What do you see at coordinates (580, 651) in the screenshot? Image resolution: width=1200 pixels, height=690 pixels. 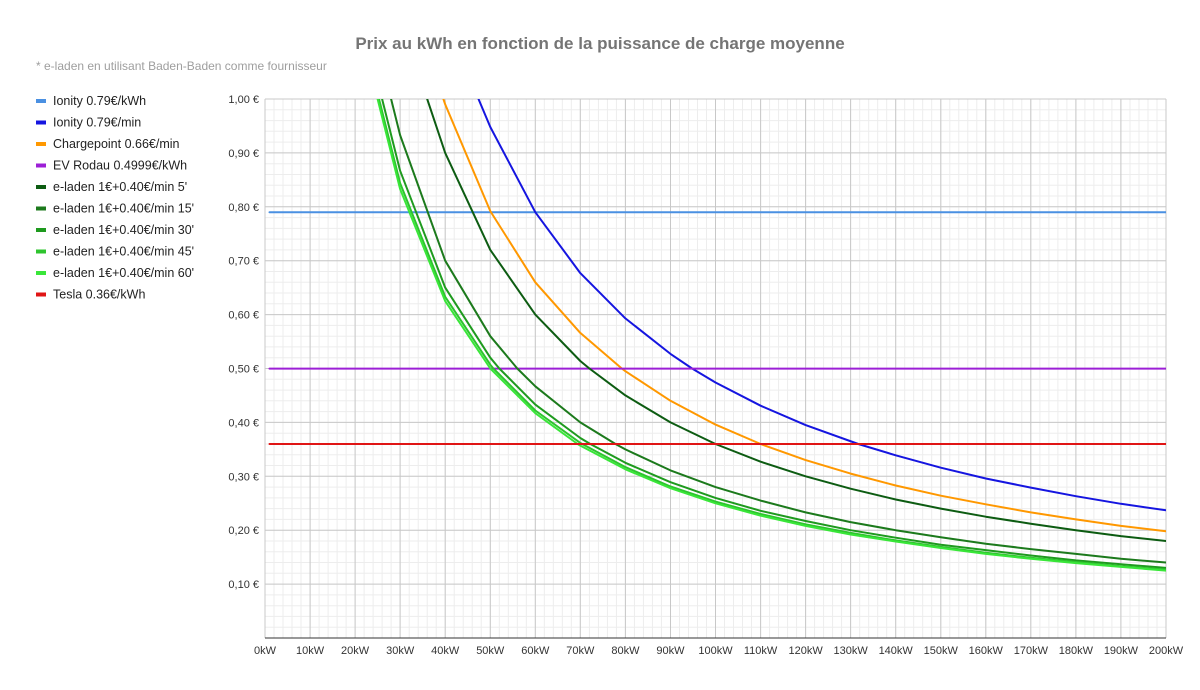 I see `x-tick-label: 70kW` at bounding box center [580, 651].